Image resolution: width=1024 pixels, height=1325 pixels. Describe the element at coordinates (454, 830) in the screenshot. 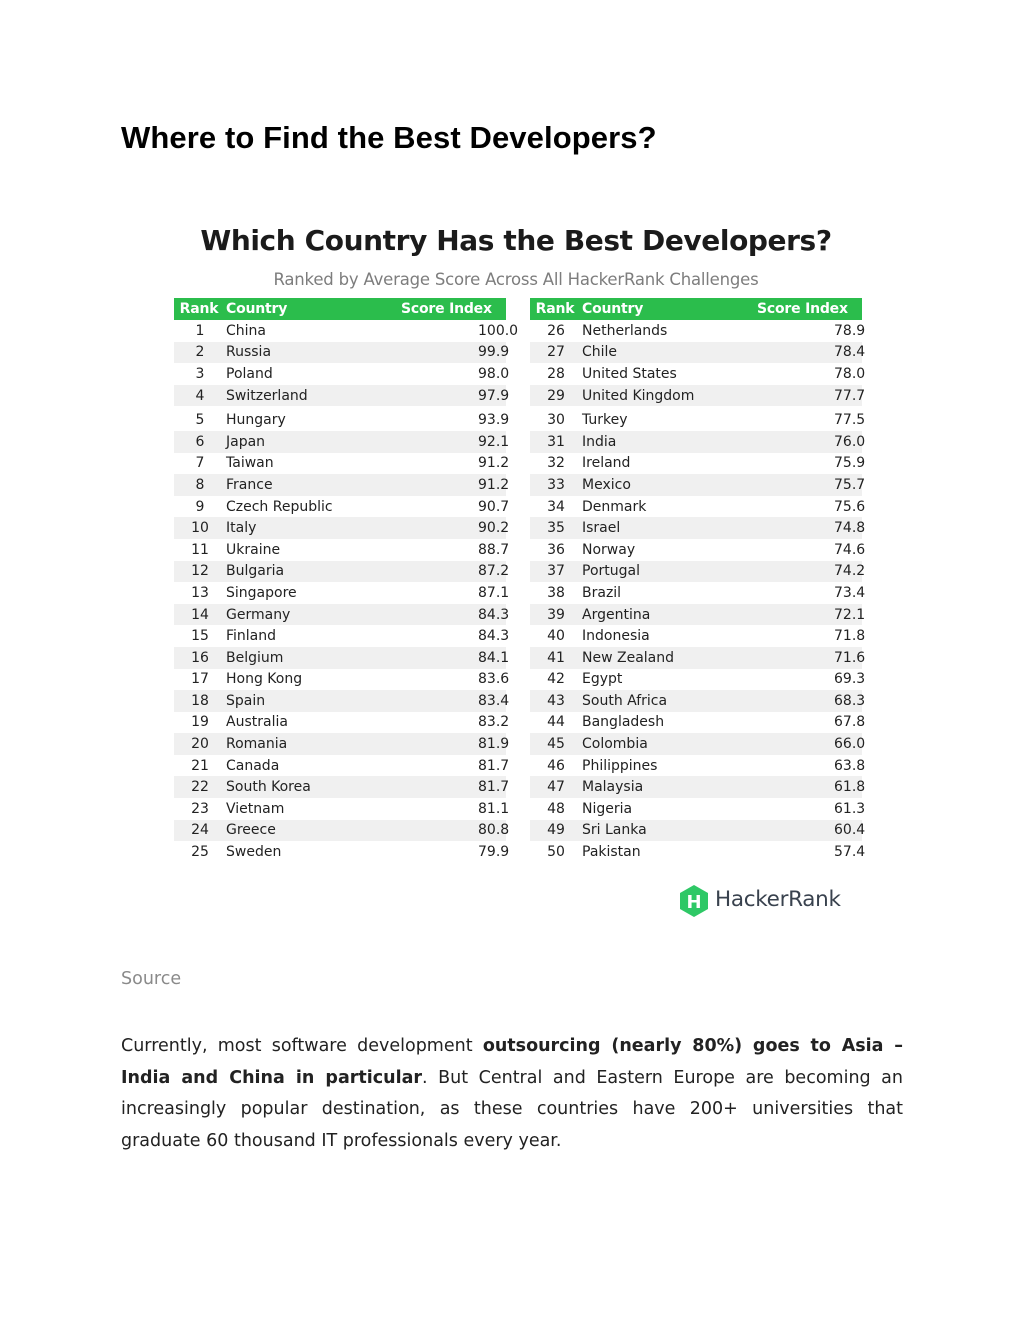

I see `score-cell: 80.8` at that location.